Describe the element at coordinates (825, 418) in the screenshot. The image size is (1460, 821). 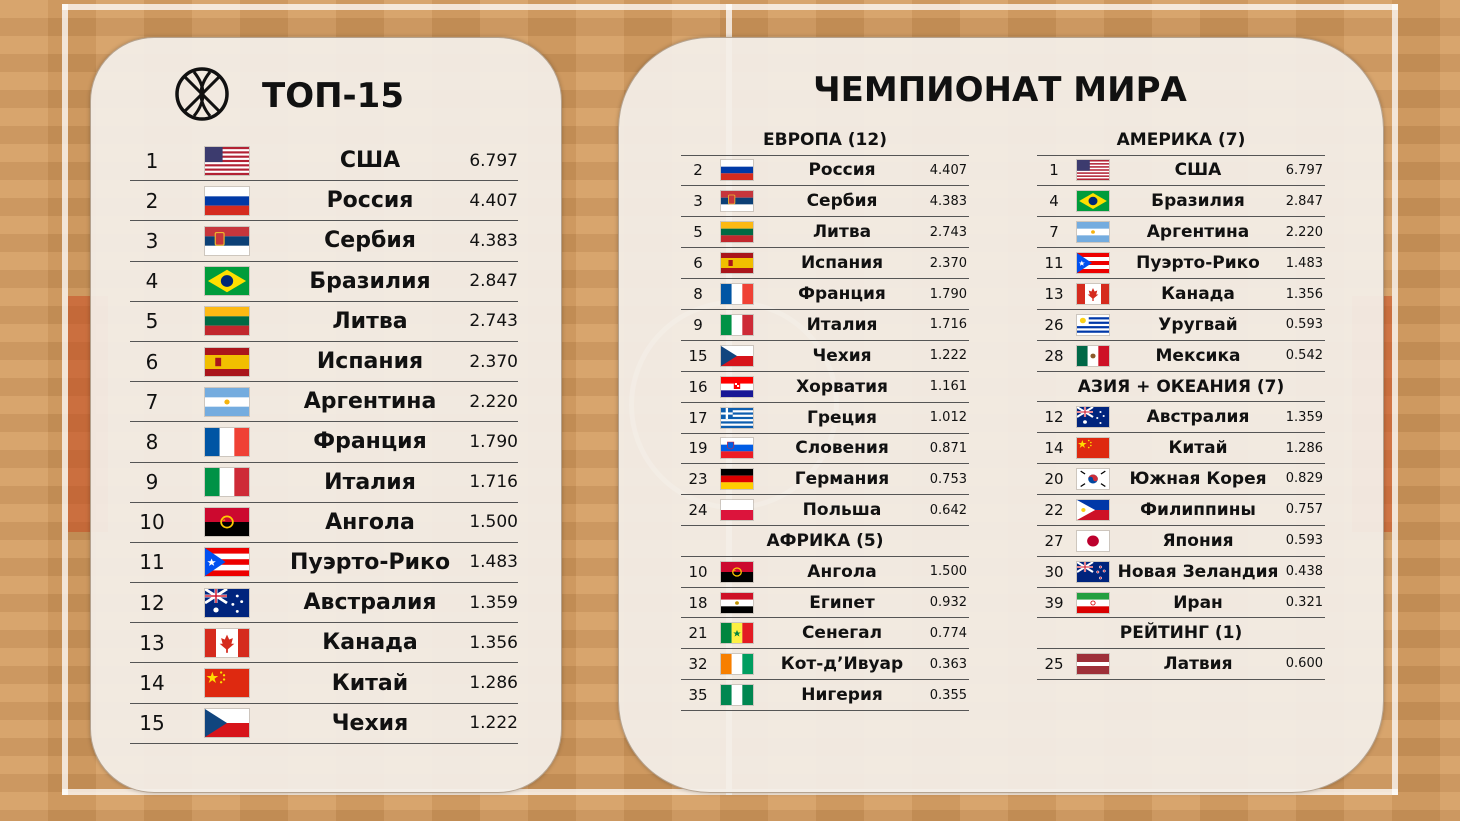
I see `table-row: 17 Греция 1.012` at that location.